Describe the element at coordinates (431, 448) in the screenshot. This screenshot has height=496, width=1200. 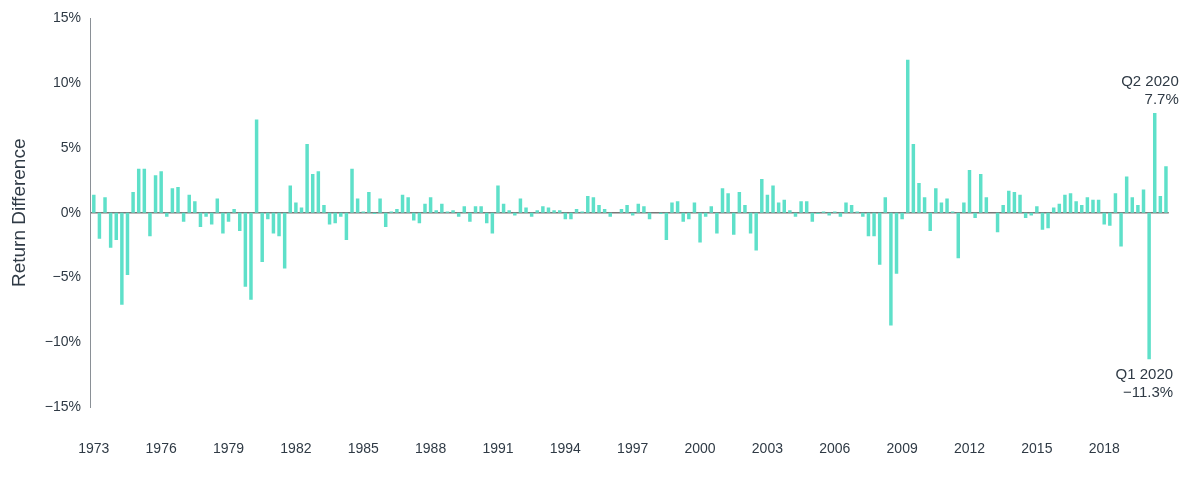
I see `x-tick-label: 1988` at that location.